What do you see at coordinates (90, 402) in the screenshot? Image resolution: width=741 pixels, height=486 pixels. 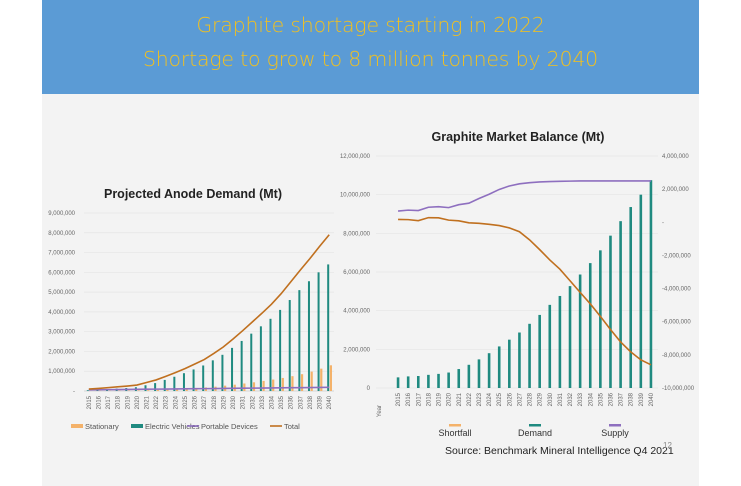 I see `x-tick-label: 2015` at bounding box center [90, 402].